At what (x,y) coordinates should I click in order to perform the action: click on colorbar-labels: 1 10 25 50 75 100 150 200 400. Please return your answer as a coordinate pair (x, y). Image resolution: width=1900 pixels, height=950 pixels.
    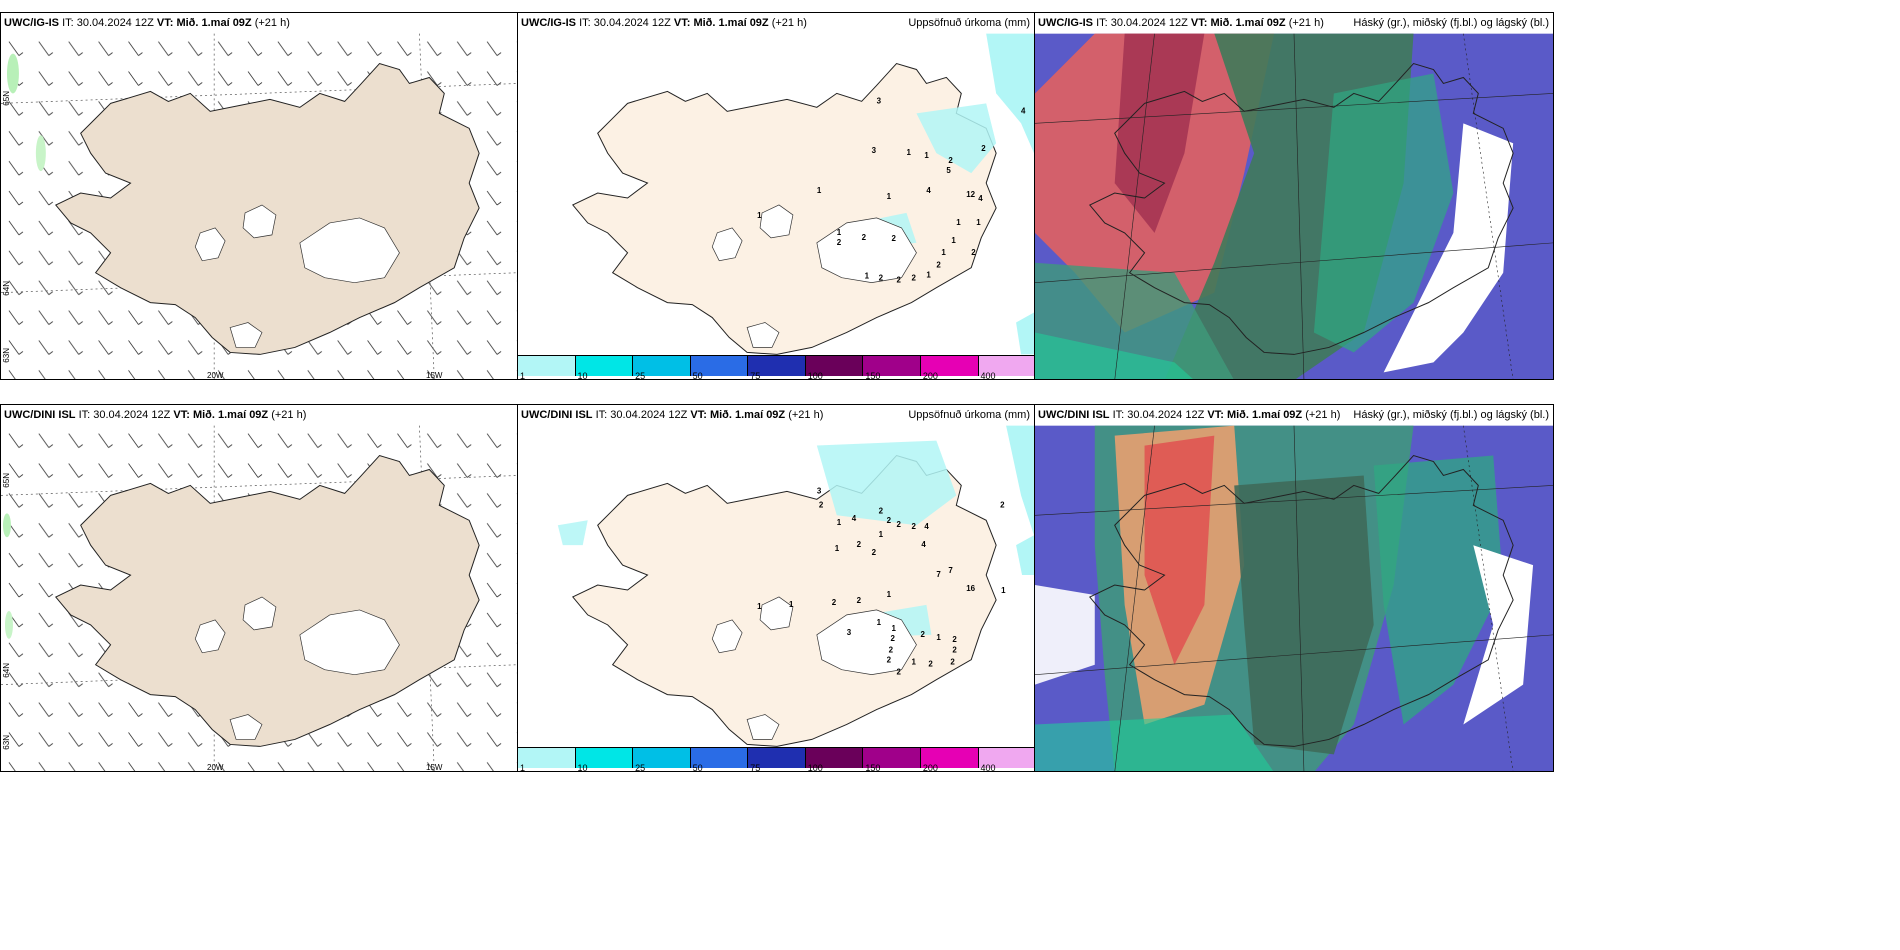
    Looking at the image, I should click on (776, 375).